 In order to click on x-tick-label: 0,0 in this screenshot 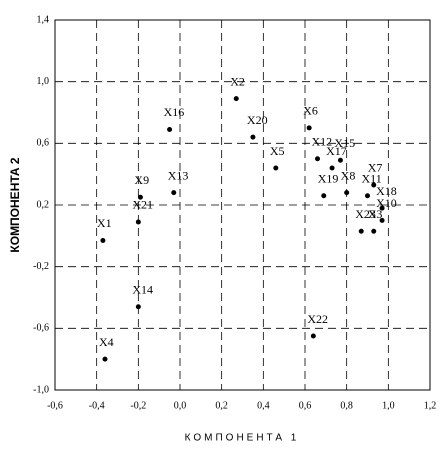, I will do `click(180, 405)`.